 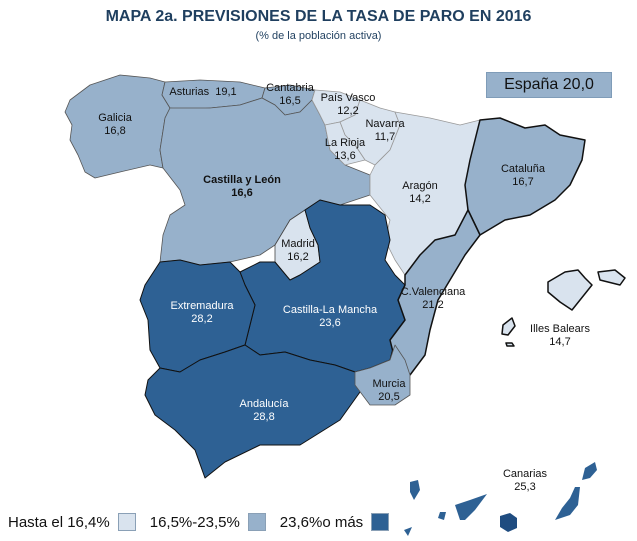 I want to click on region-c-valenciana, so click(x=435, y=292).